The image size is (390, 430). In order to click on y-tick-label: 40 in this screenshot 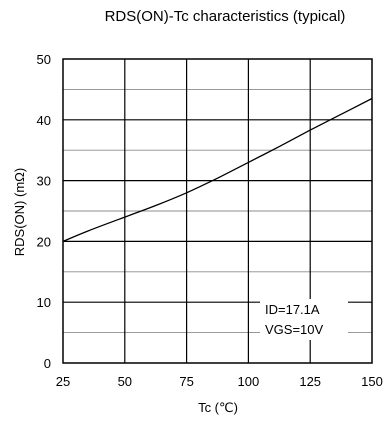, I will do `click(44, 120)`.